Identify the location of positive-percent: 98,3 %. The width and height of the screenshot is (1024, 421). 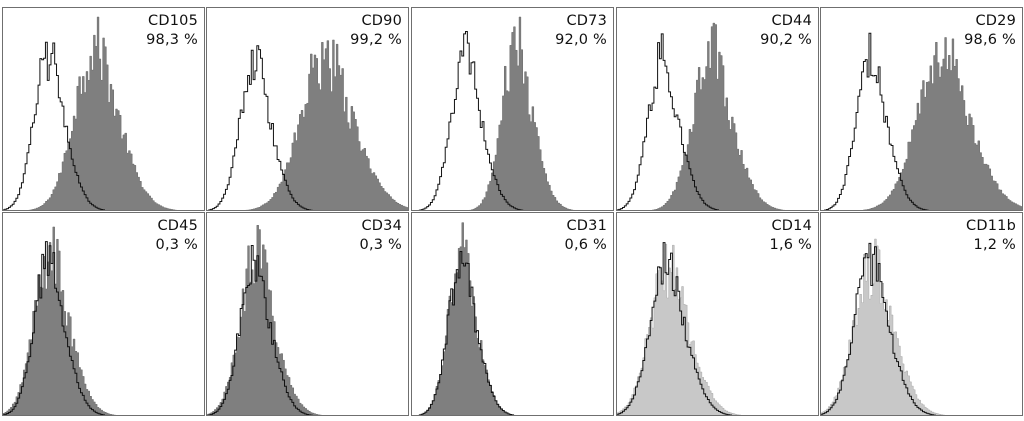
(172, 40).